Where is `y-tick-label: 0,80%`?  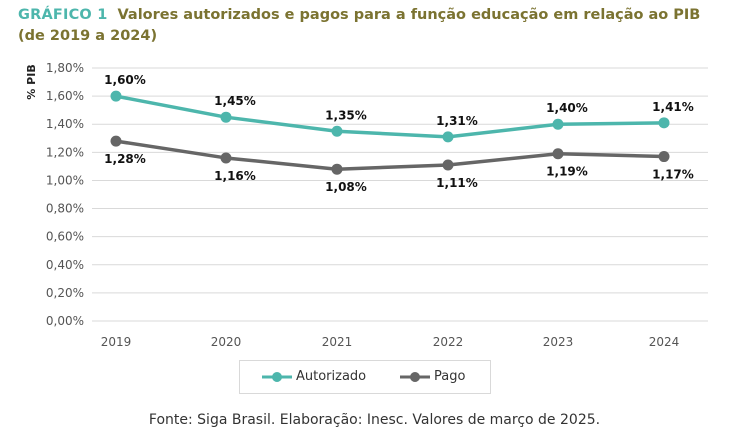 y-tick-label: 0,80% is located at coordinates (65, 209).